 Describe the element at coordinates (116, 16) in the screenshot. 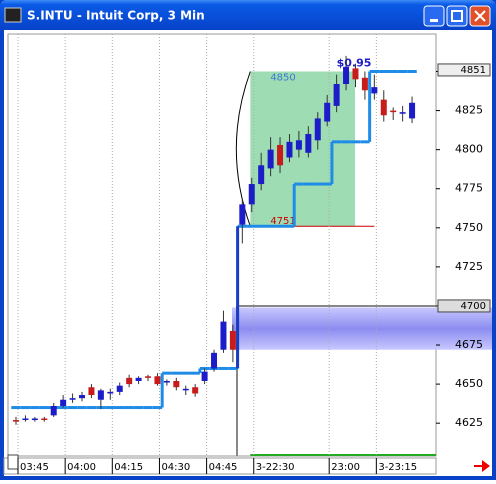

I see `window-title: S.INTU - Intuit Corp, 3 Min` at that location.